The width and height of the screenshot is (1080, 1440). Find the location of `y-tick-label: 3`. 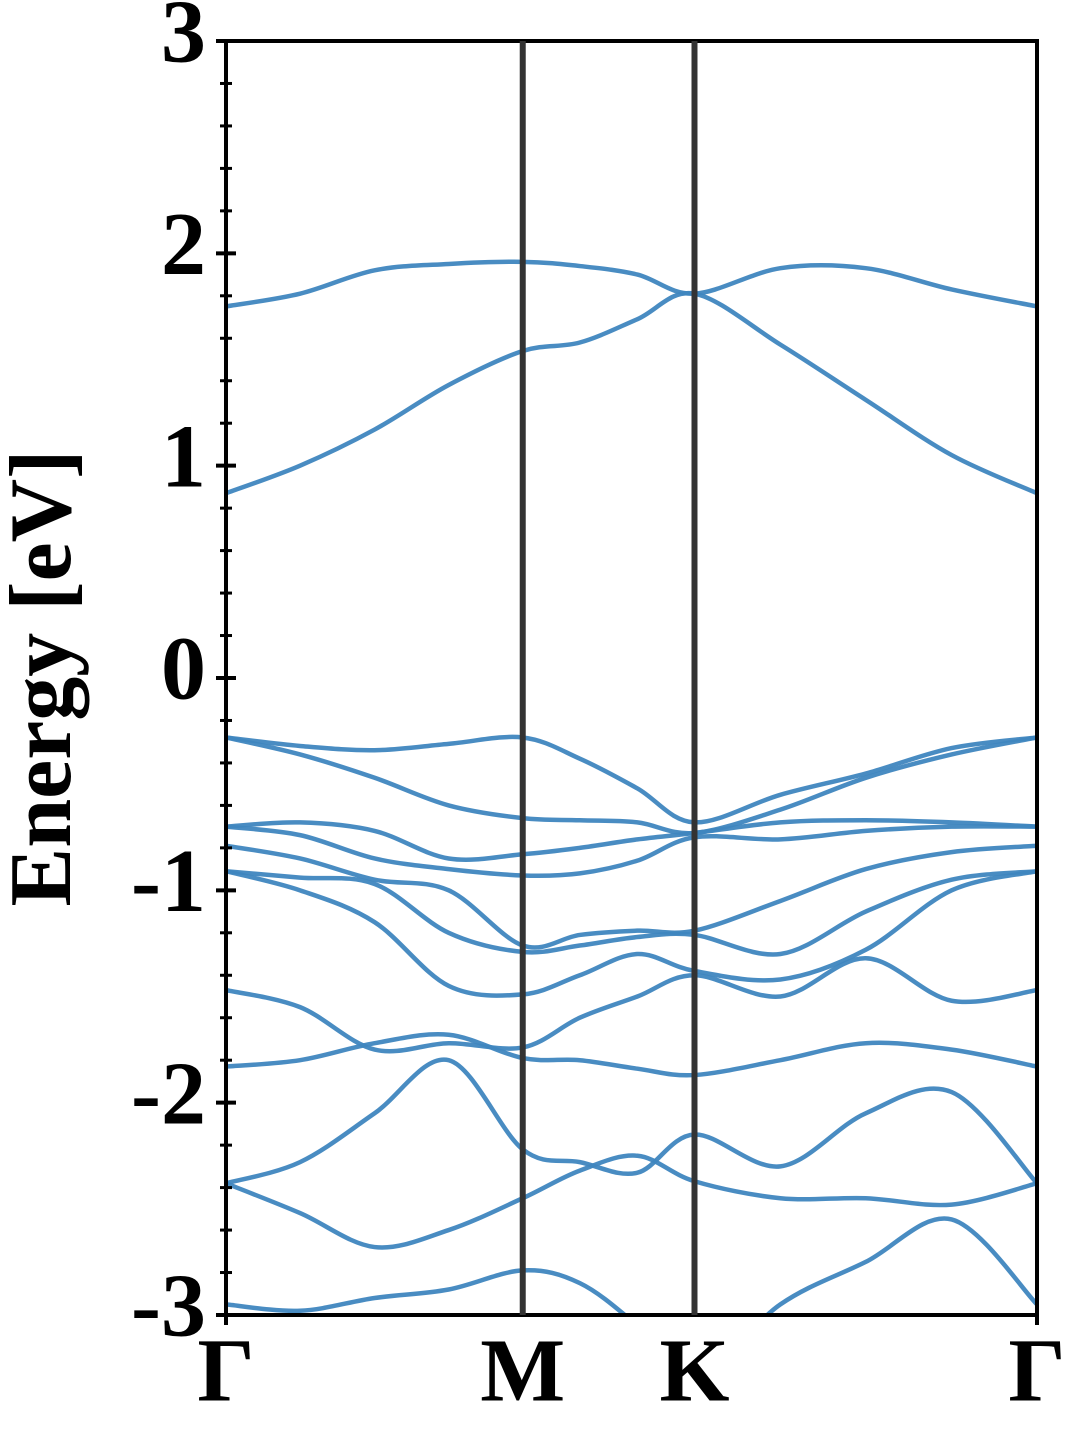

y-tick-label: 3 is located at coordinates (183, 41).